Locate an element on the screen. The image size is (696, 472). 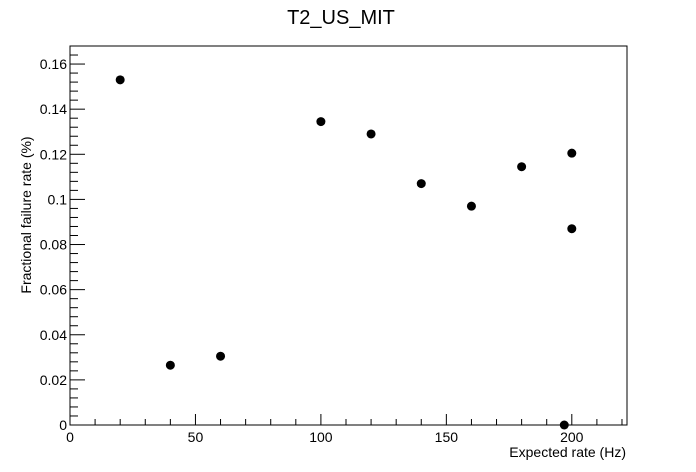
x-tick-label: 150 is located at coordinates (447, 437).